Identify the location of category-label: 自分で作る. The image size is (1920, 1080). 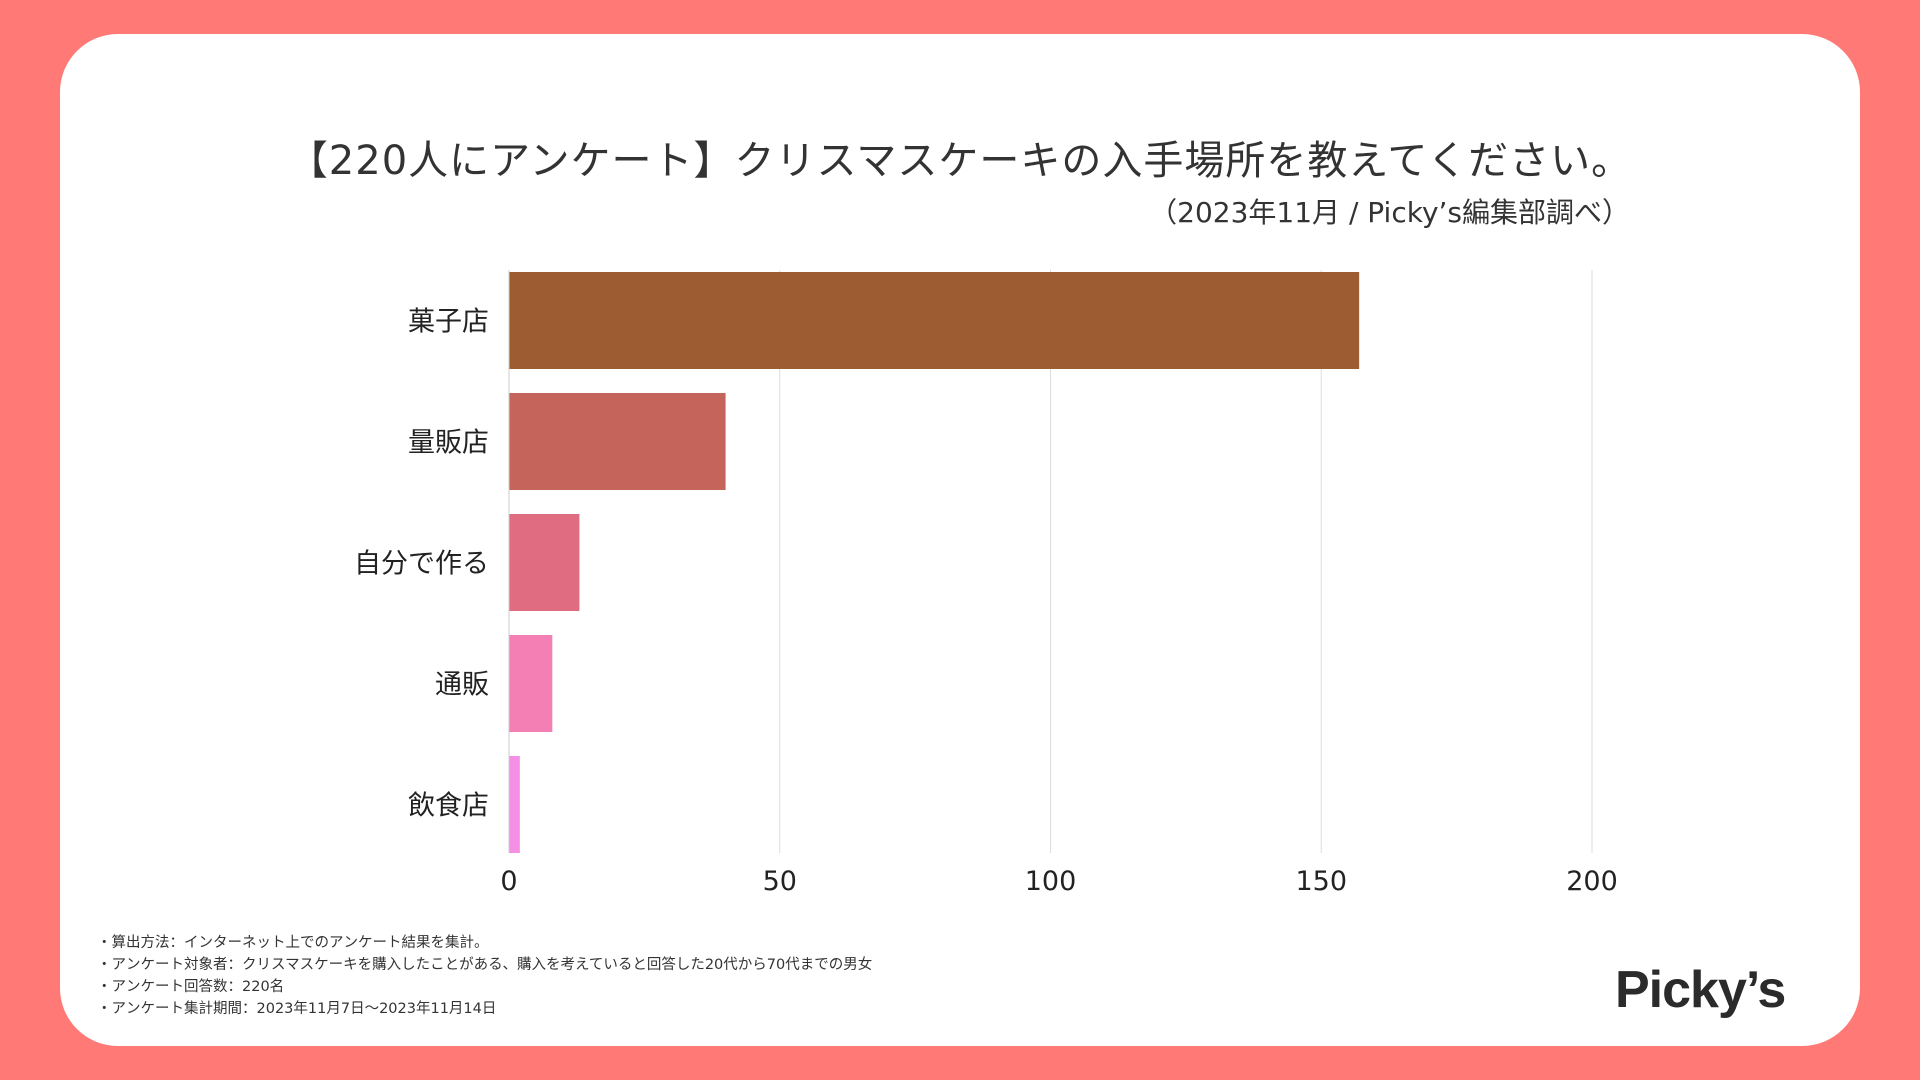
(421, 564).